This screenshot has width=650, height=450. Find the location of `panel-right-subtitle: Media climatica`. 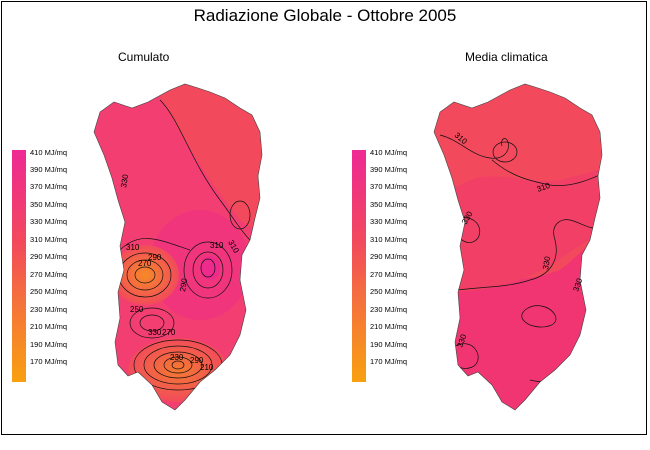

panel-right-subtitle: Media climatica is located at coordinates (506, 57).